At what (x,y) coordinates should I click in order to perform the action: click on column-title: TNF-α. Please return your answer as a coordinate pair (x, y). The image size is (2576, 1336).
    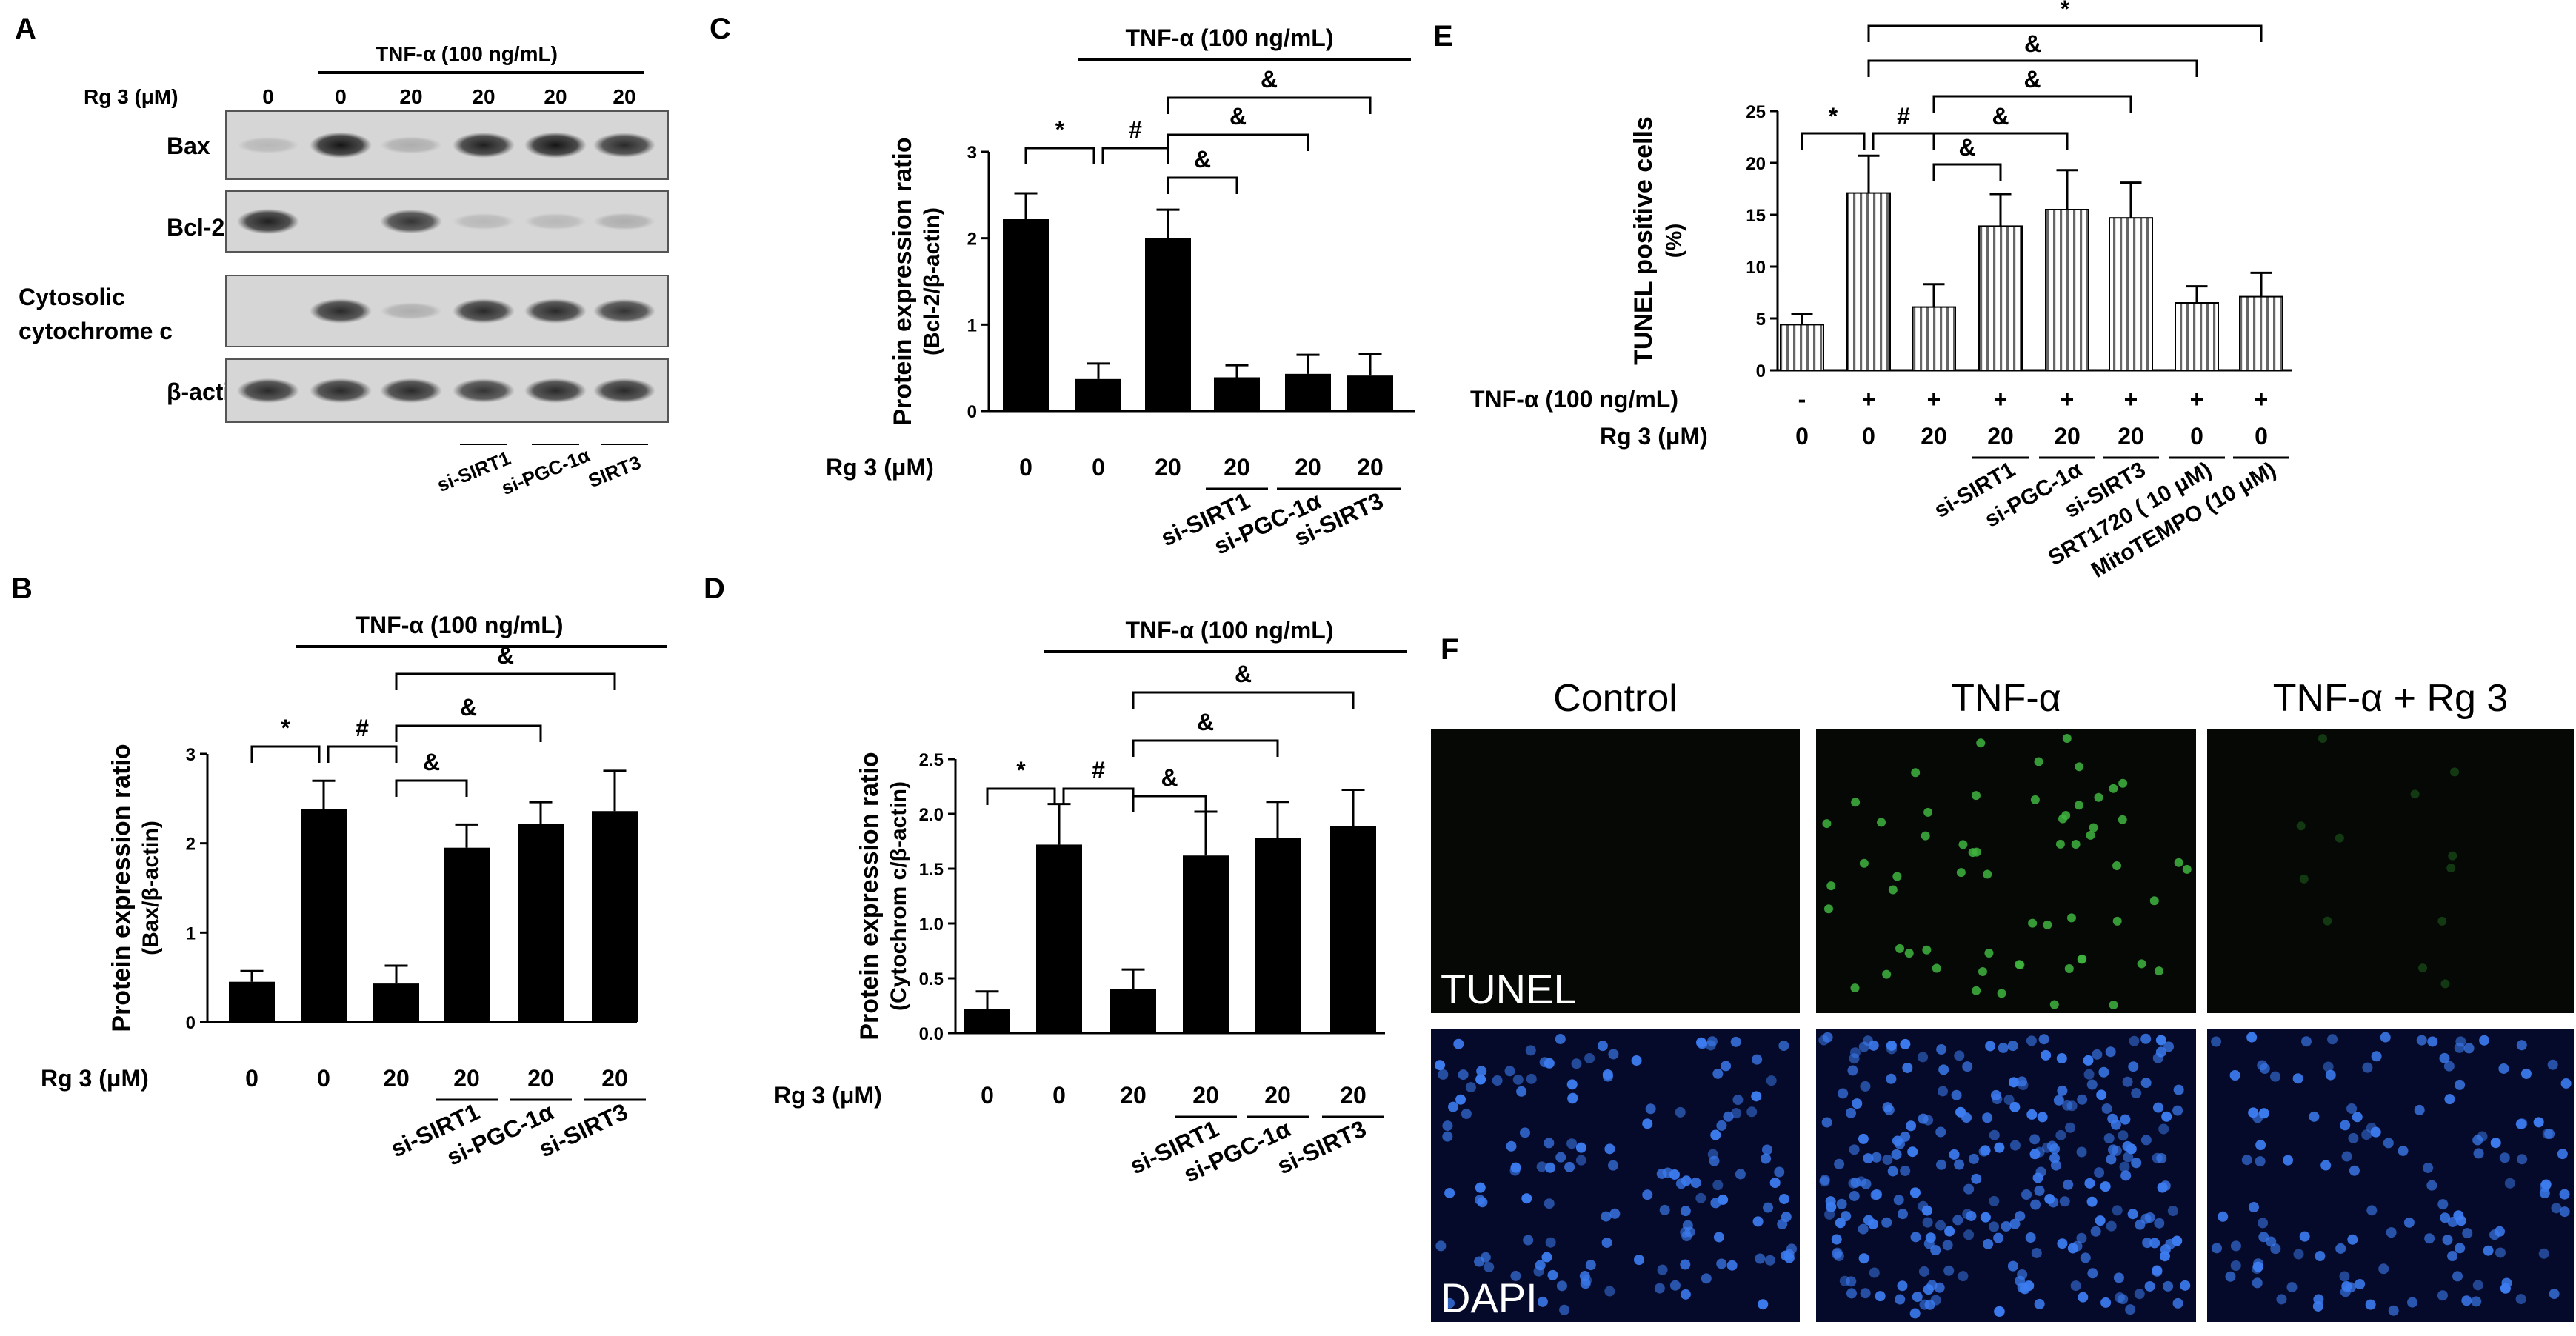
    Looking at the image, I should click on (2006, 698).